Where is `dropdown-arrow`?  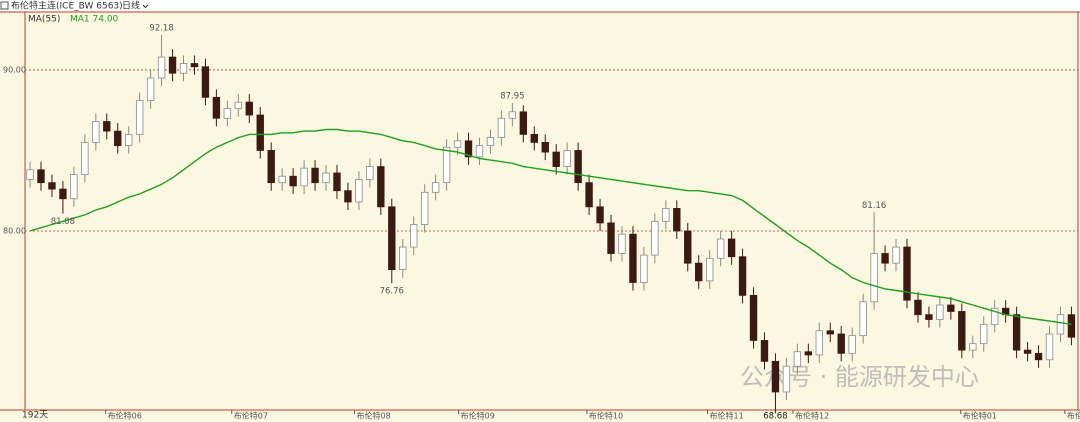
dropdown-arrow is located at coordinates (145, 6).